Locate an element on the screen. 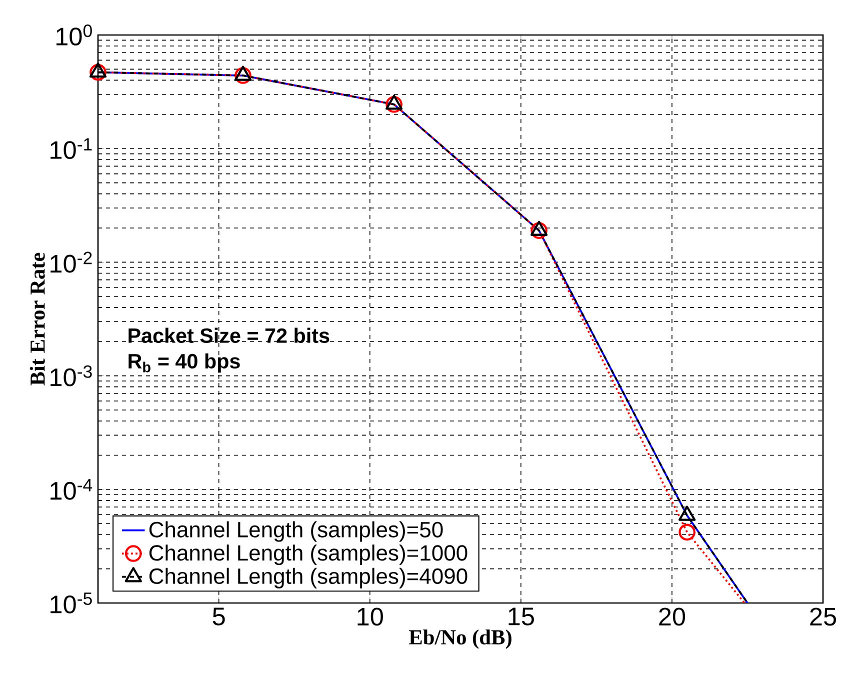 The width and height of the screenshot is (842, 678). legend-label: Channel Length (samples)=4090 is located at coordinates (308, 578).